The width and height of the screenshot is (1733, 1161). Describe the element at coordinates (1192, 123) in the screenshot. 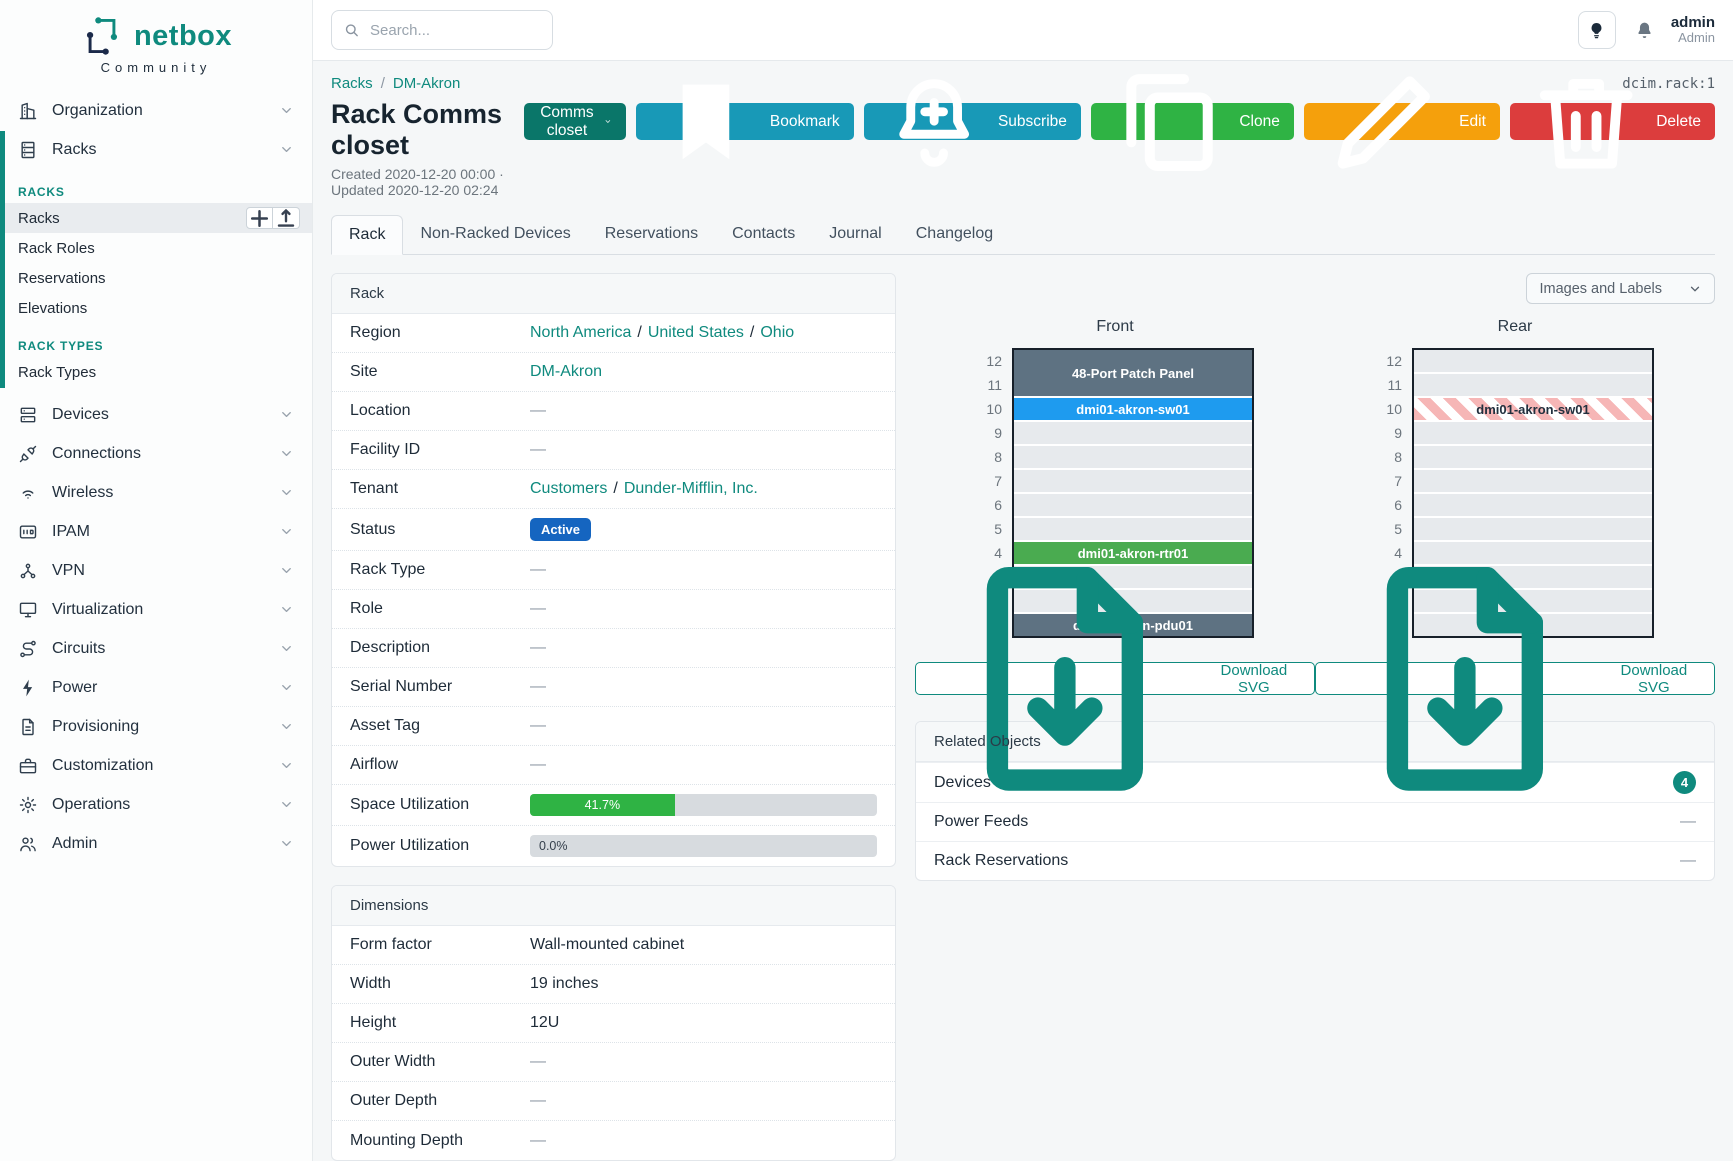

I see `clone-button: Clone` at that location.